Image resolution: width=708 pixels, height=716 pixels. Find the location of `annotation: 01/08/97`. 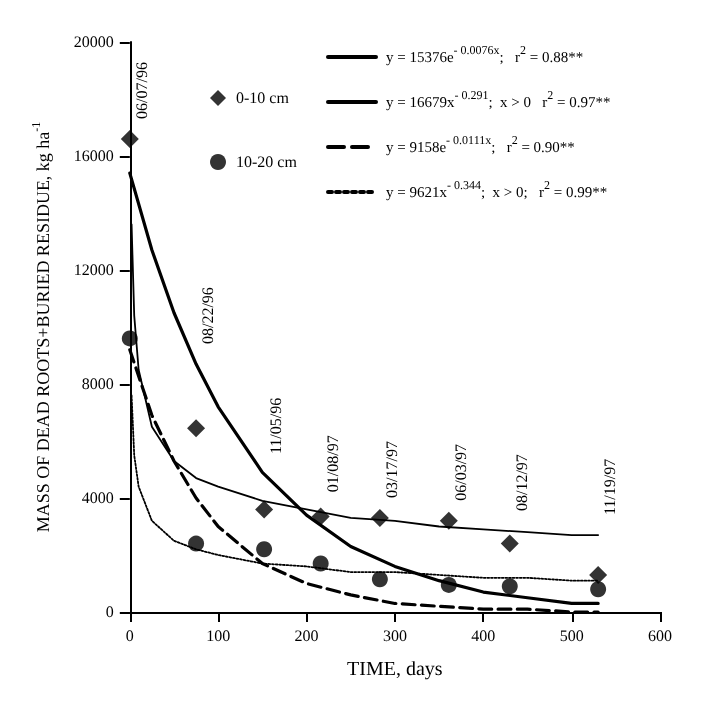

annotation: 01/08/97 is located at coordinates (332, 464).